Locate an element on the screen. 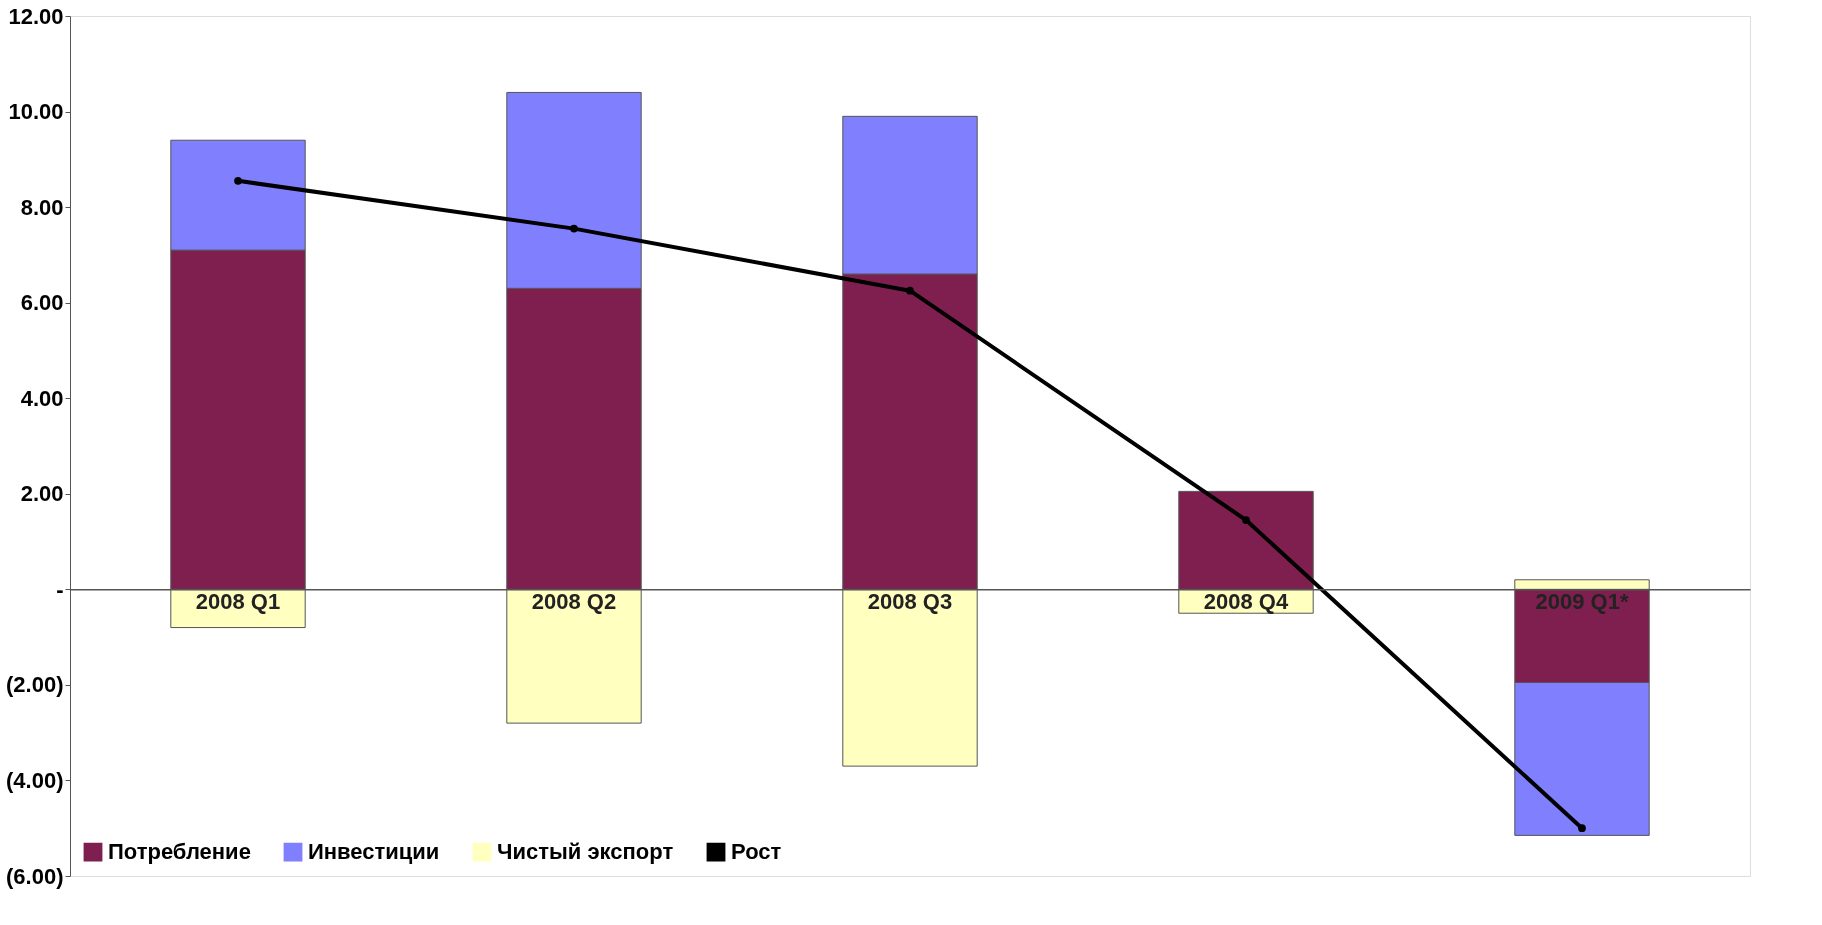 The image size is (1822, 925). y-tick-label: (6.00) is located at coordinates (35, 876).